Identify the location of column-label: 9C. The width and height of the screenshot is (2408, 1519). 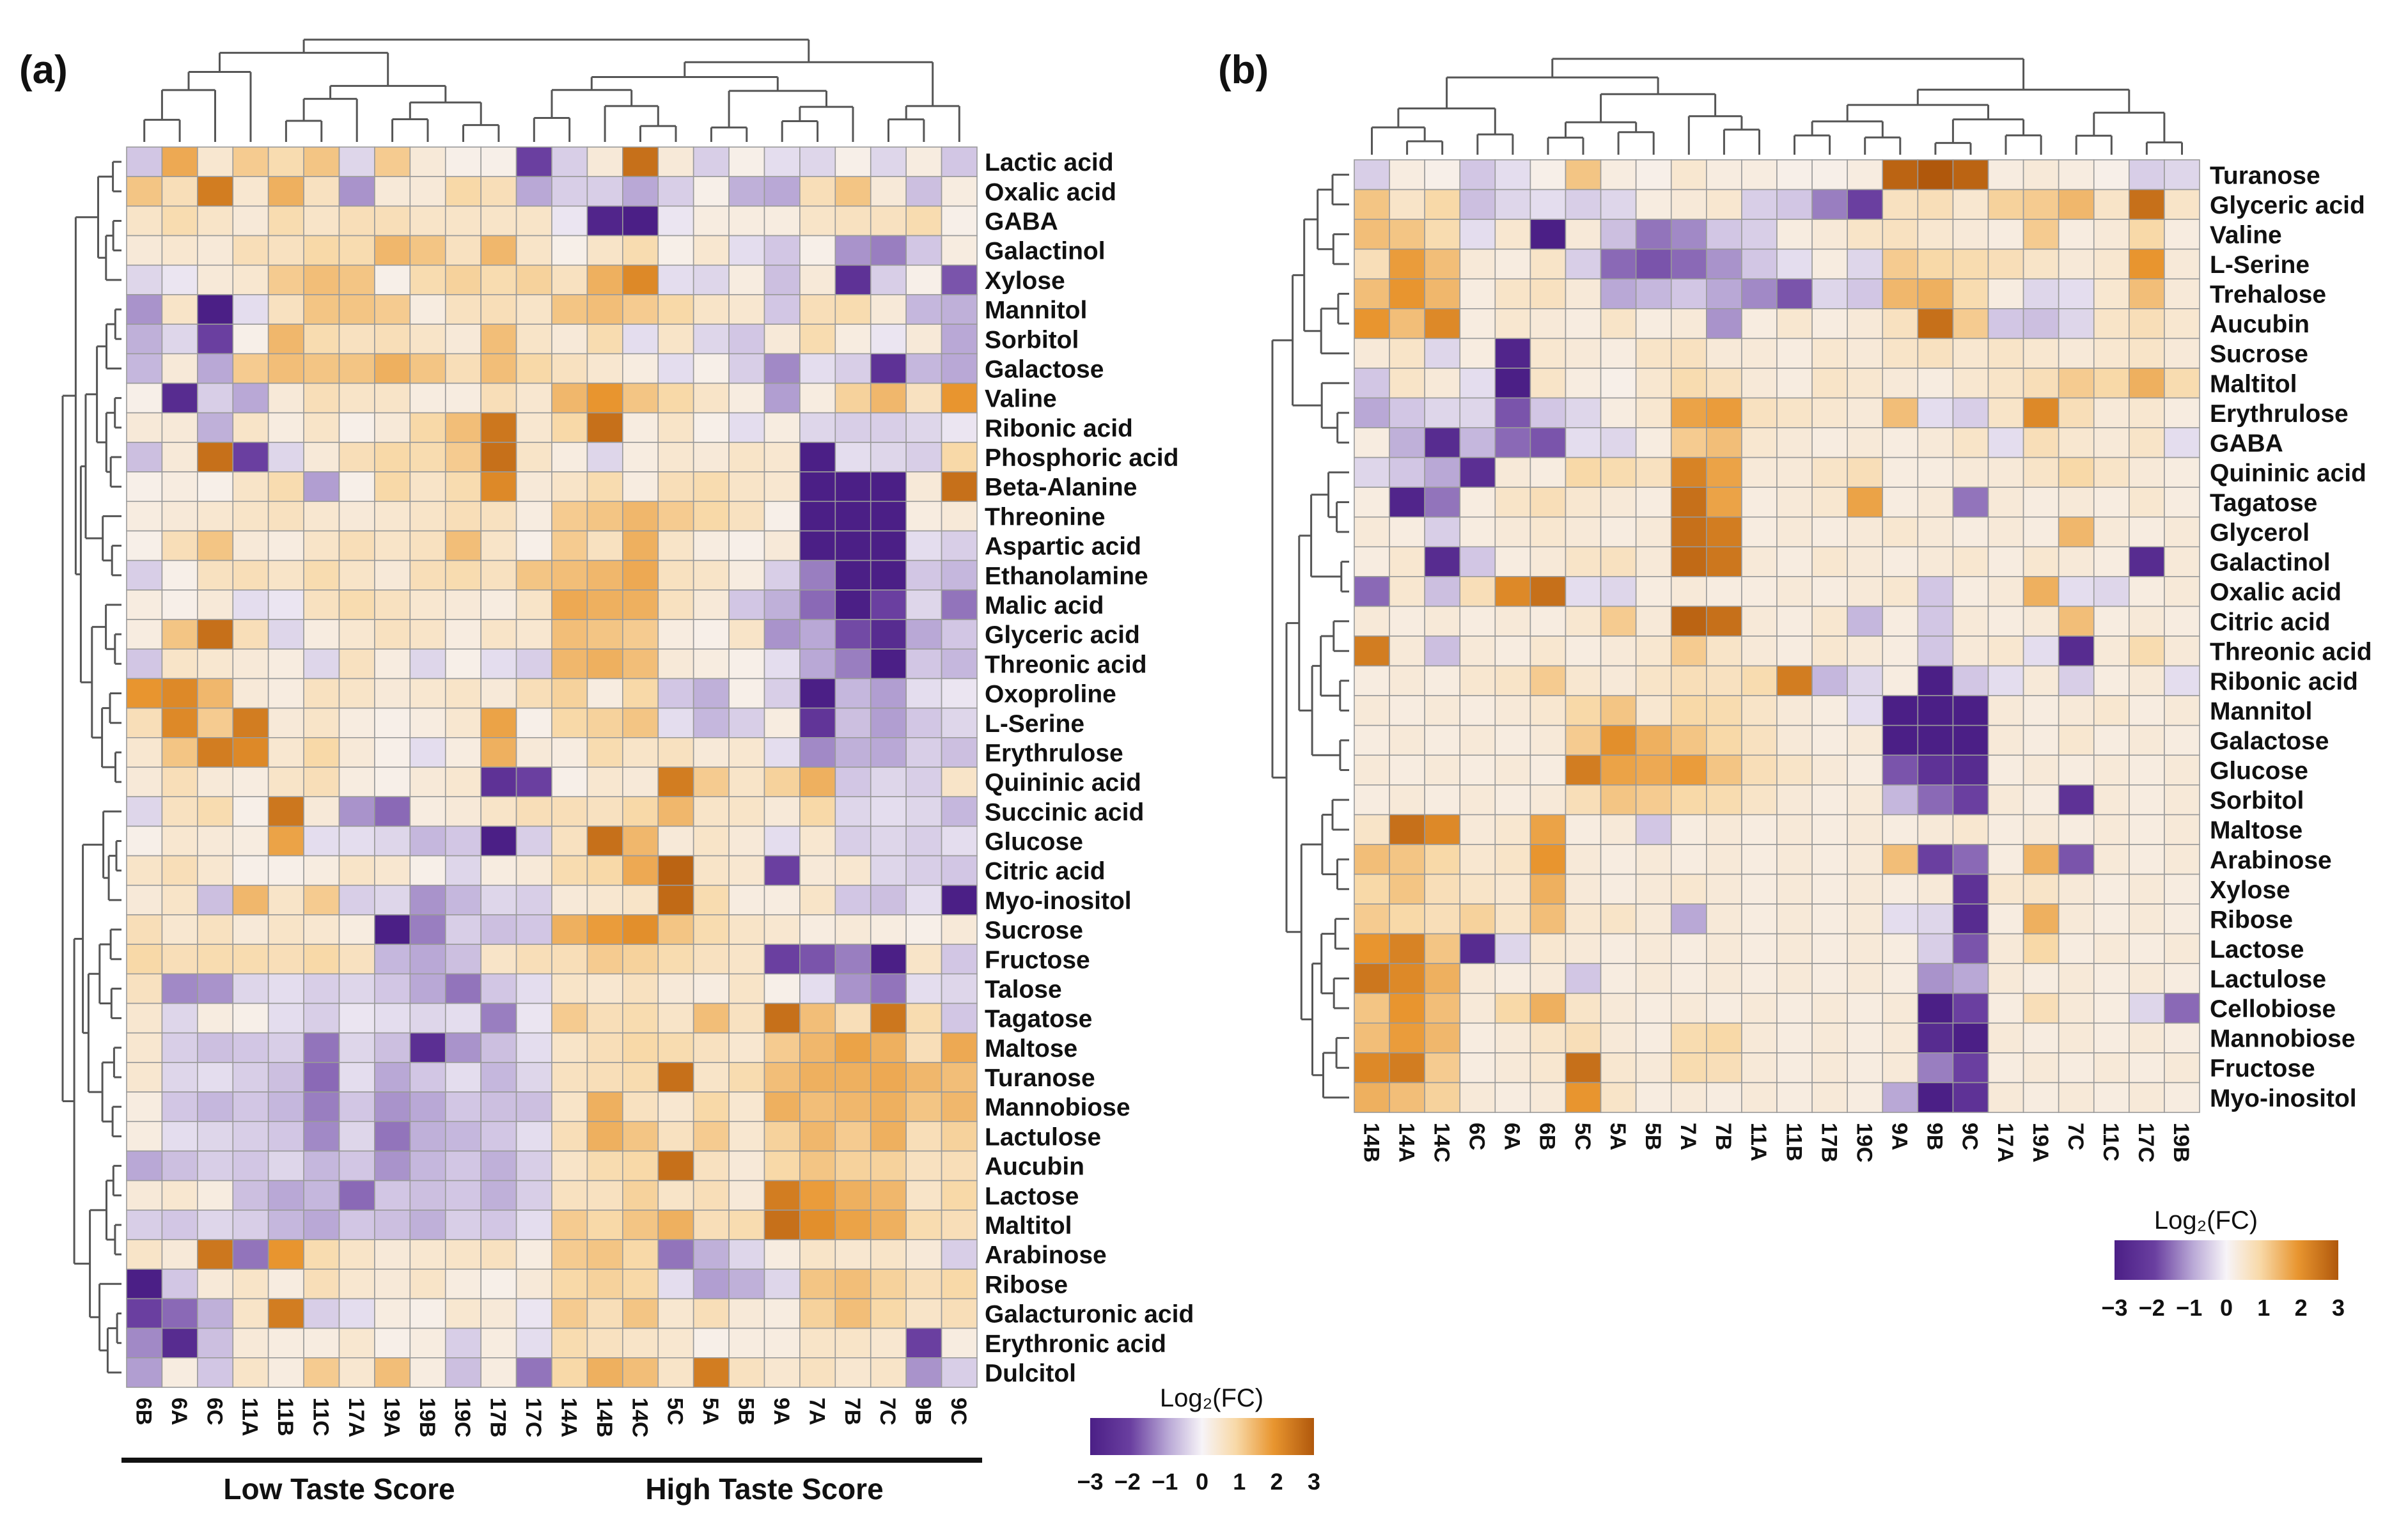
(958, 1412).